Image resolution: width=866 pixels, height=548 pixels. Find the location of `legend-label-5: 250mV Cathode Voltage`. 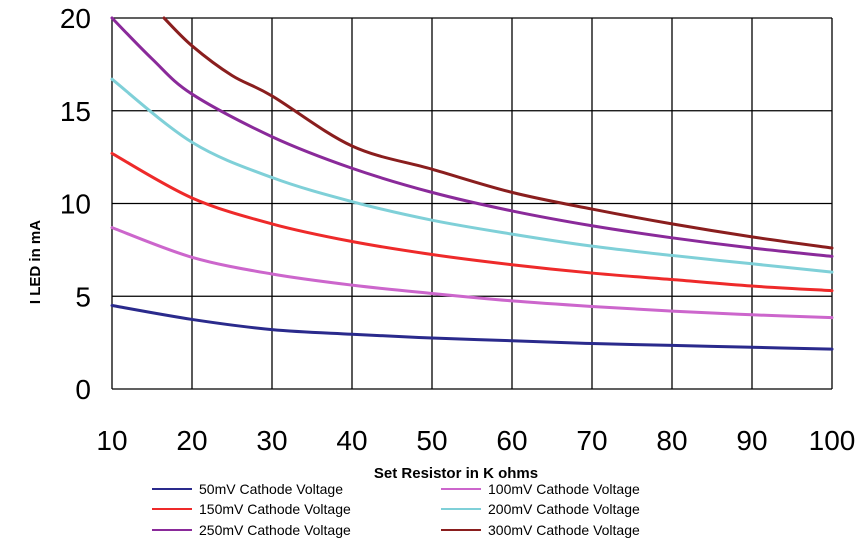

legend-label-5: 250mV Cathode Voltage is located at coordinates (275, 530).